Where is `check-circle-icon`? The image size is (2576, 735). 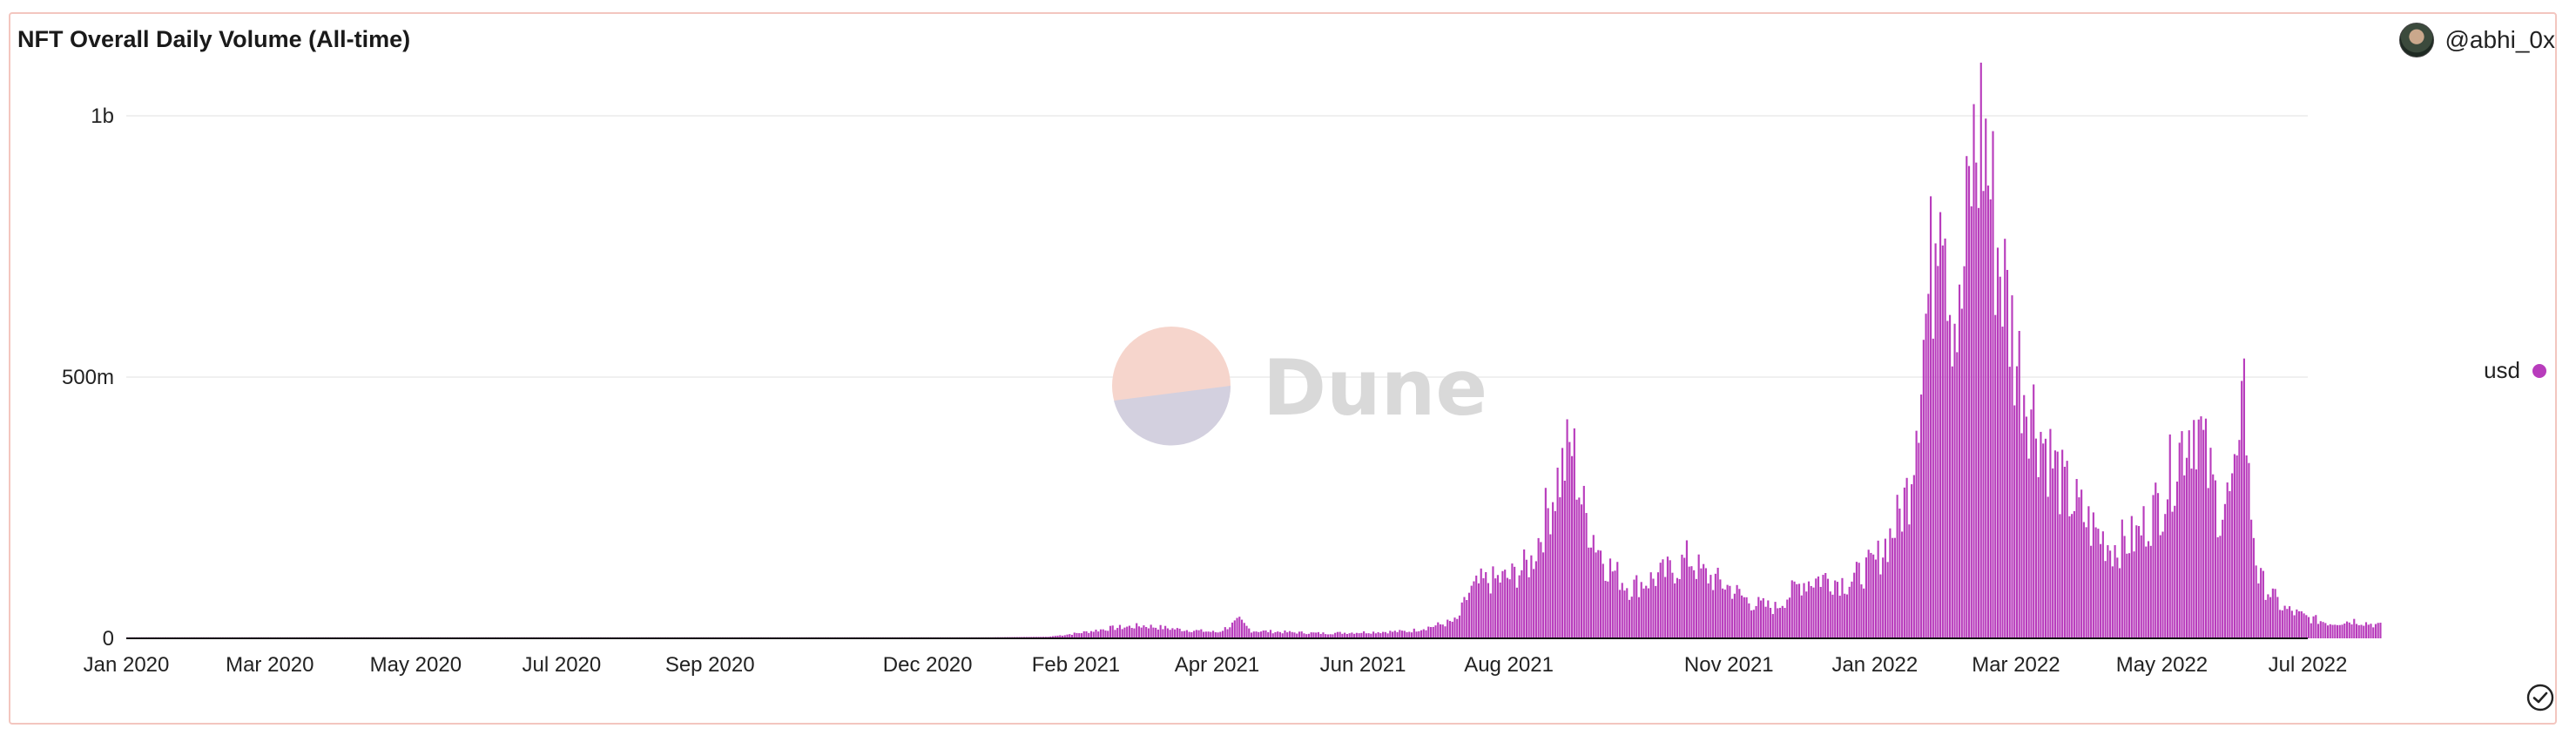
check-circle-icon is located at coordinates (2540, 697).